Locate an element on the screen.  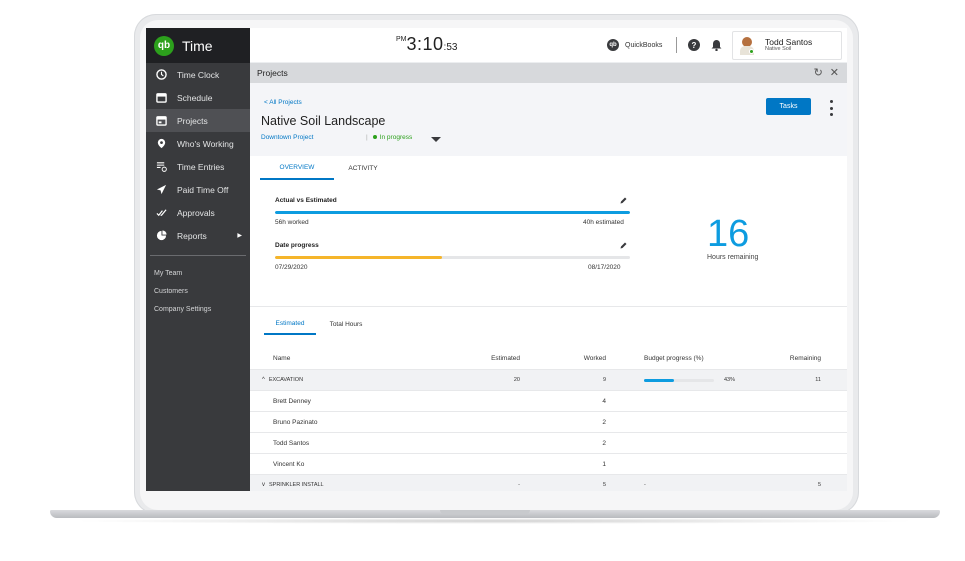
sidebar-item-time-entries: Time Entries is located at coordinates (198, 166).